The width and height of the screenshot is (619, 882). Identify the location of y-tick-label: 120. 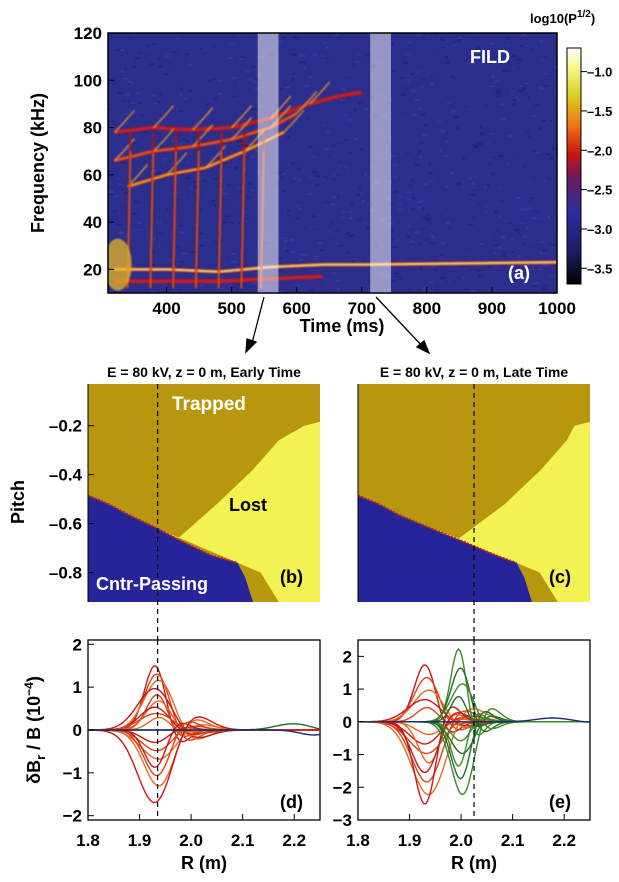
(88, 33).